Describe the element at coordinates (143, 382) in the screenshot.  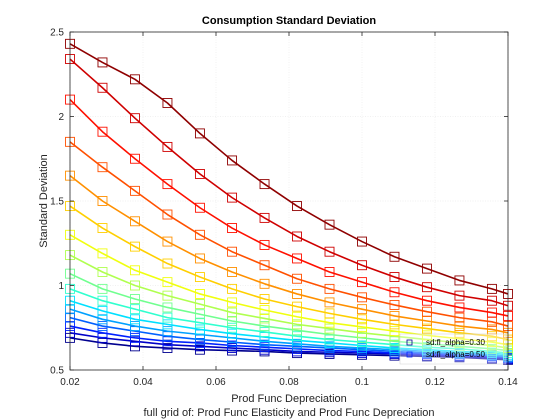
I see `x-tick-label: 0.04` at that location.